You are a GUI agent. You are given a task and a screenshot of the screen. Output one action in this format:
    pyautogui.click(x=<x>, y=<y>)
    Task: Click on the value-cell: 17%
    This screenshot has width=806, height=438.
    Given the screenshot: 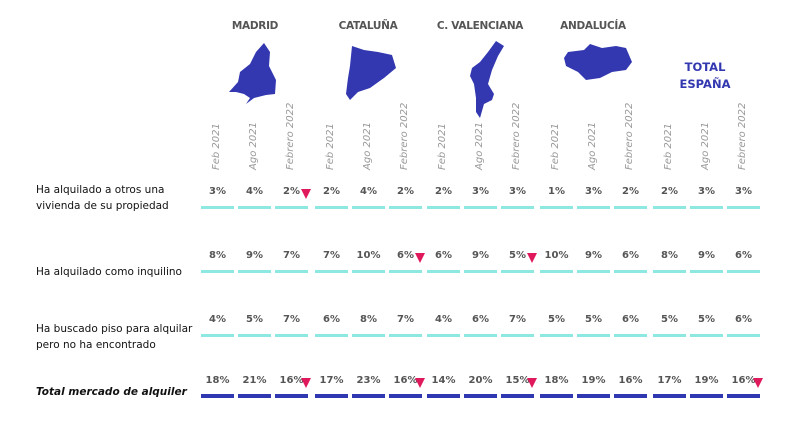 What is the action you would take?
    pyautogui.click(x=669, y=380)
    